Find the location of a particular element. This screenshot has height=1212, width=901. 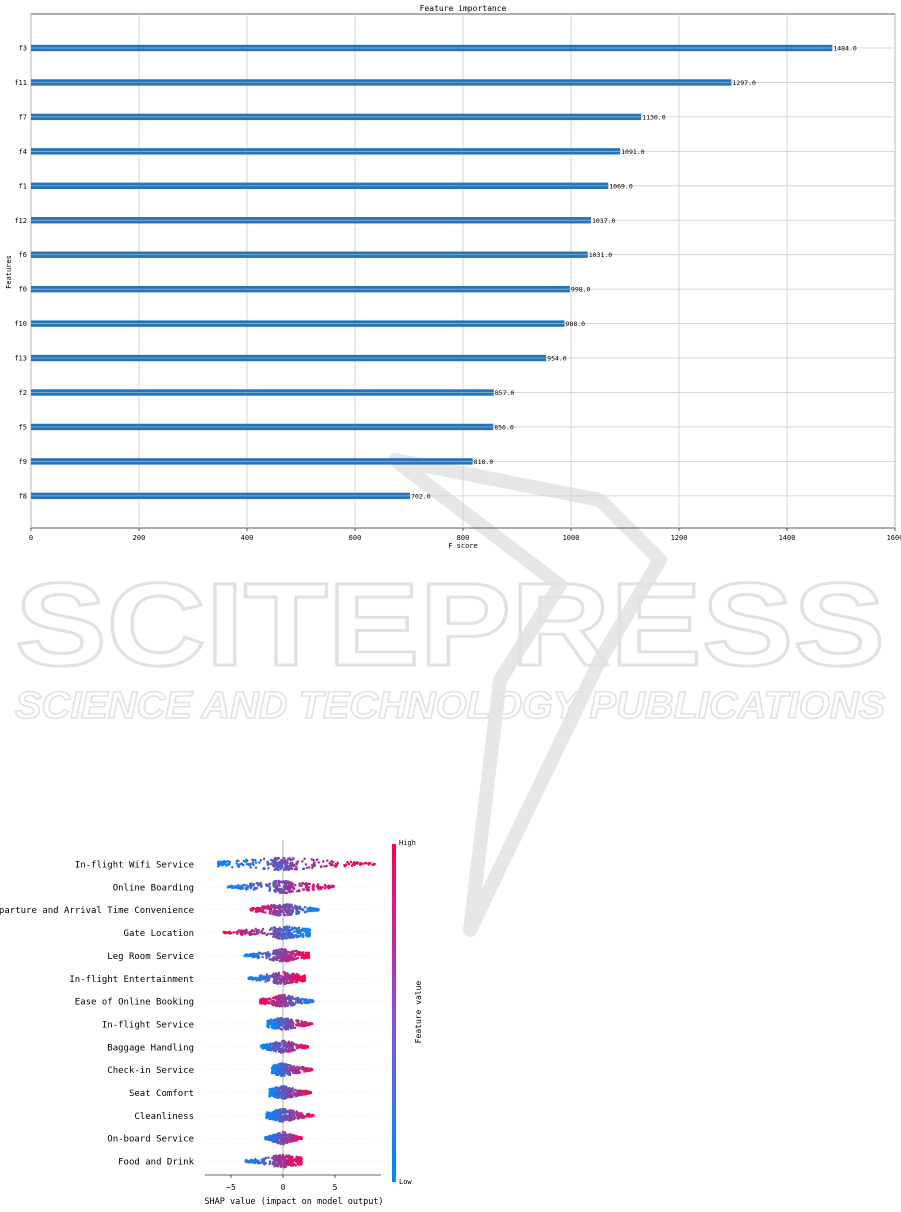

bar-value-label: 1297.0 is located at coordinates (744, 83).